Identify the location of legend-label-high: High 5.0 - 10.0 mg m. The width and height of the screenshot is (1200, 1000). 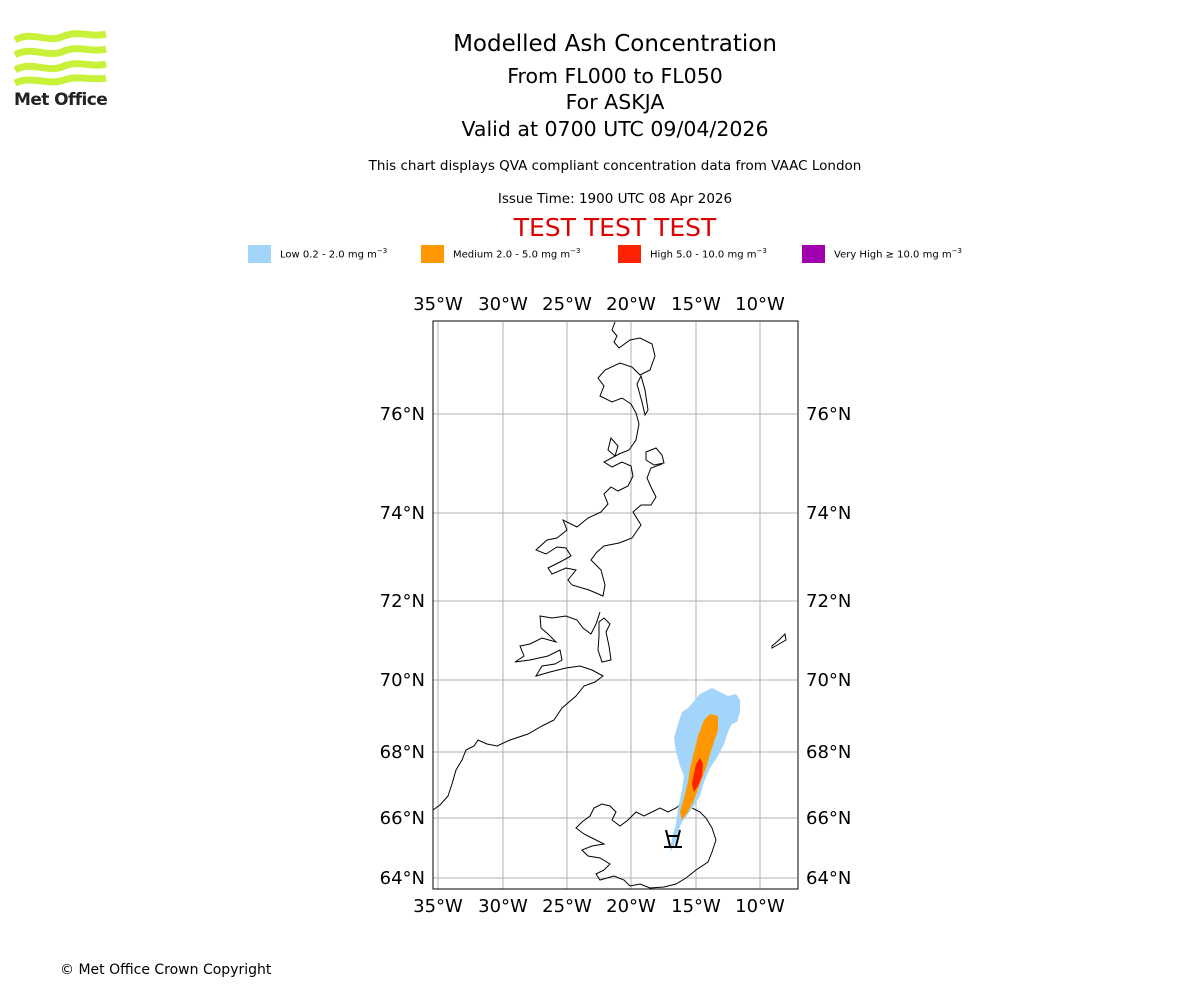
(703, 255).